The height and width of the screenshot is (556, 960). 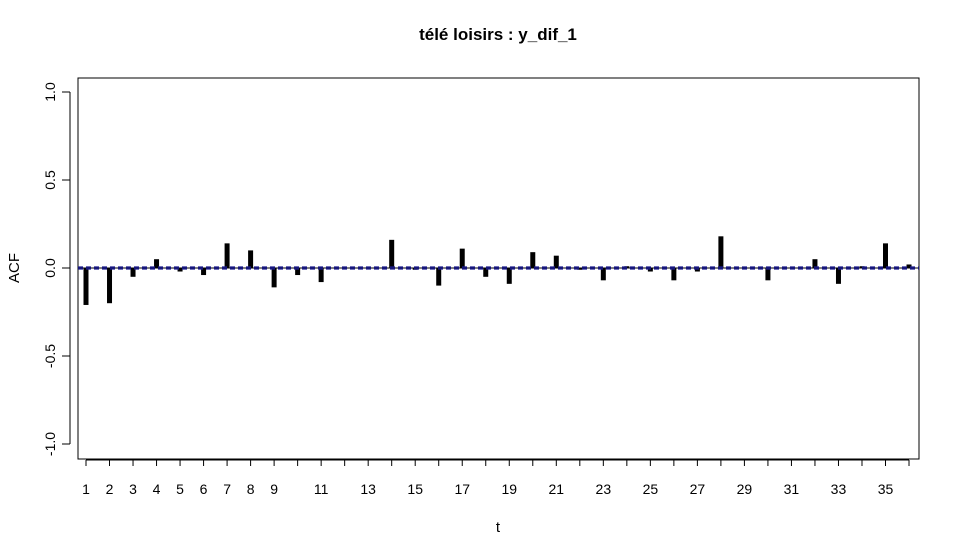 I want to click on y-tick-label: 0.0, so click(x=50, y=268).